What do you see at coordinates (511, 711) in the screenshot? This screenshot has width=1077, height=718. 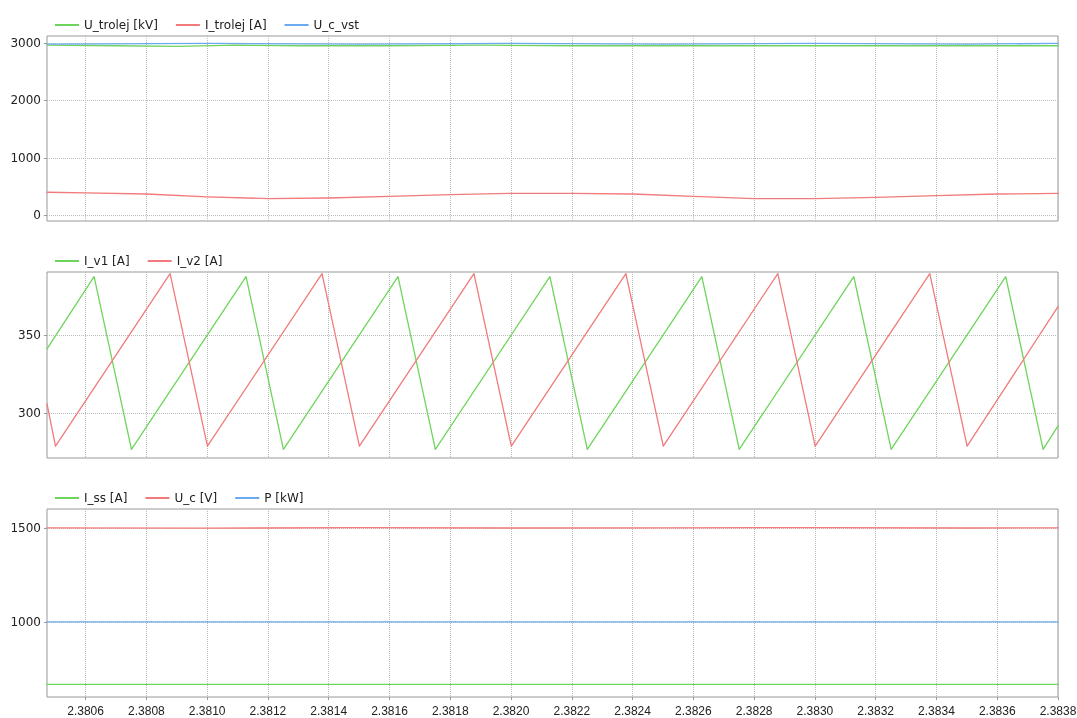 I see `x-tick-label: 2.3820` at bounding box center [511, 711].